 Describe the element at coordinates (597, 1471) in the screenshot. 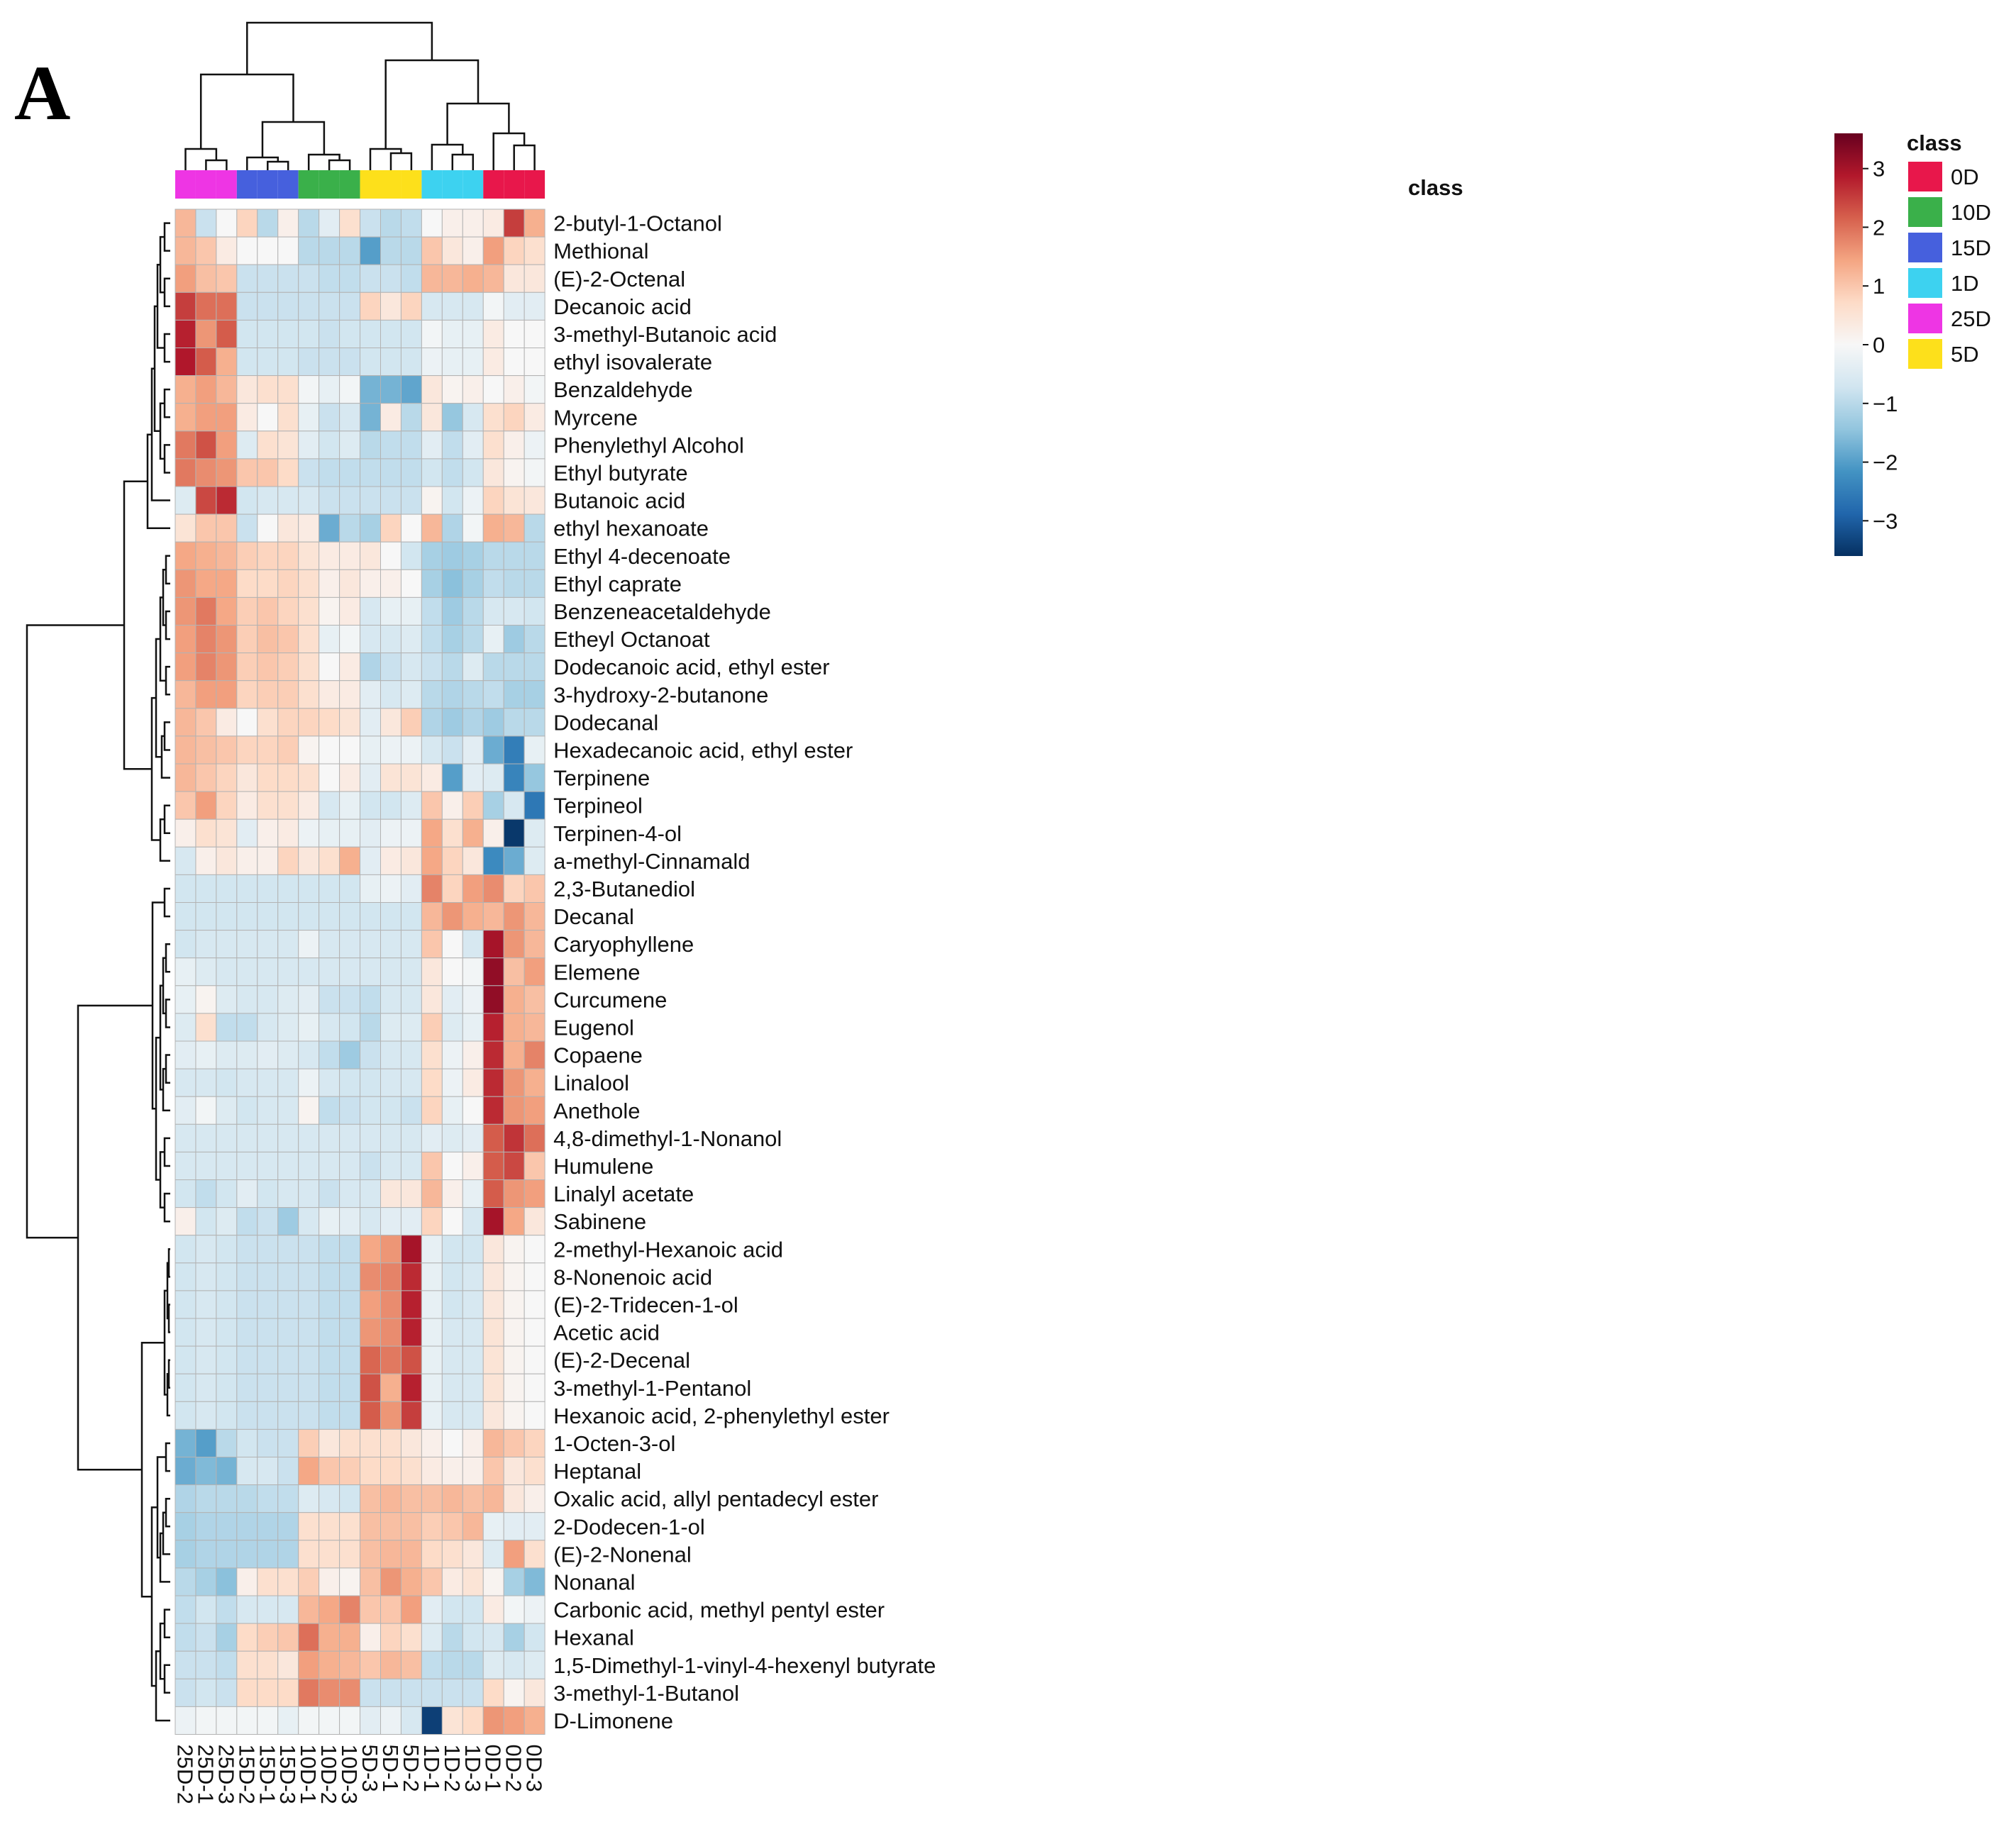

I see `row-label: Heptanal` at that location.